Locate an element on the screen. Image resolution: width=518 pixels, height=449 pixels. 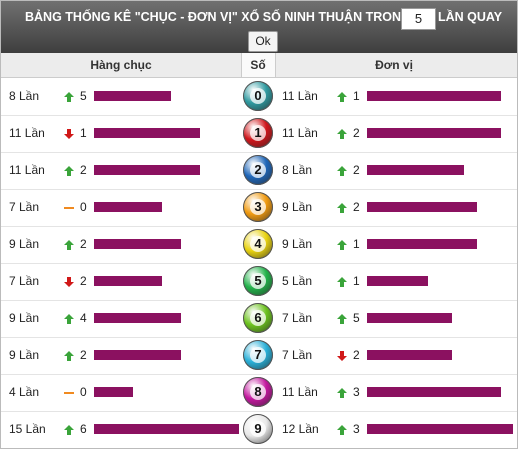
table-row: 9 Lần 4 7 Lần 5 6 is located at coordinates (259, 319).